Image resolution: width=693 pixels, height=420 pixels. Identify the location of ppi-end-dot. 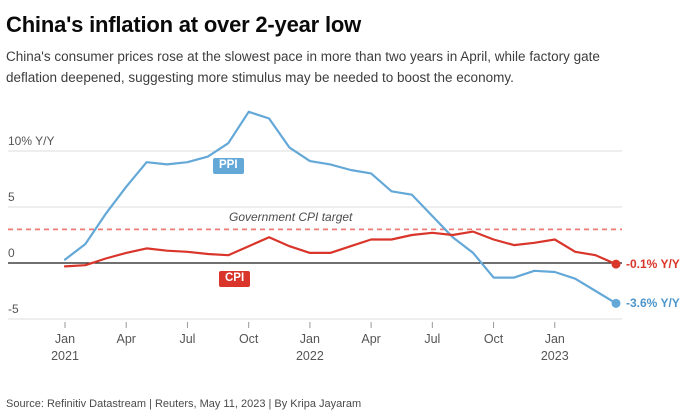
(616, 303).